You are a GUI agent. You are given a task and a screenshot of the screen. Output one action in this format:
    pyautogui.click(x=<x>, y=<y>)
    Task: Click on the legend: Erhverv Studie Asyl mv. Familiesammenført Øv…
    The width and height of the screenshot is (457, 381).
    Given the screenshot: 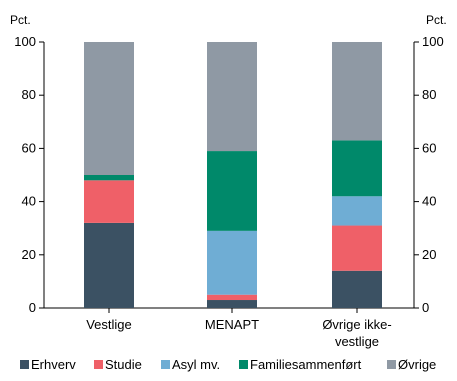 What is the action you would take?
    pyautogui.click(x=228, y=364)
    